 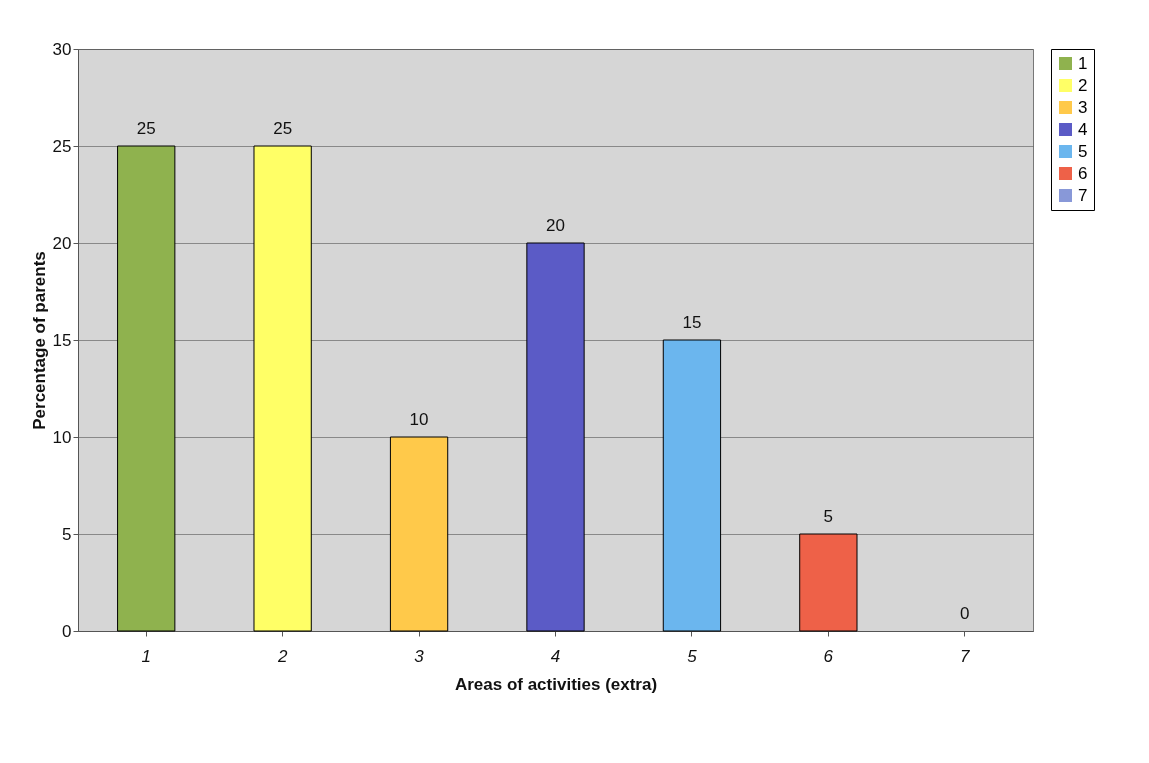 I want to click on x-tick-label: 7, so click(x=965, y=656).